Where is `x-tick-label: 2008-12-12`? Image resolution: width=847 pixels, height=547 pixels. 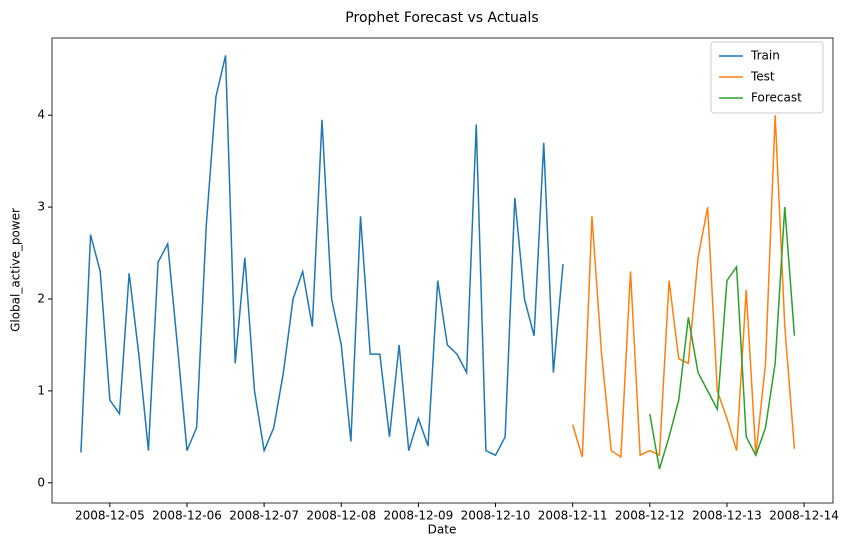 x-tick-label: 2008-12-12 is located at coordinates (650, 516).